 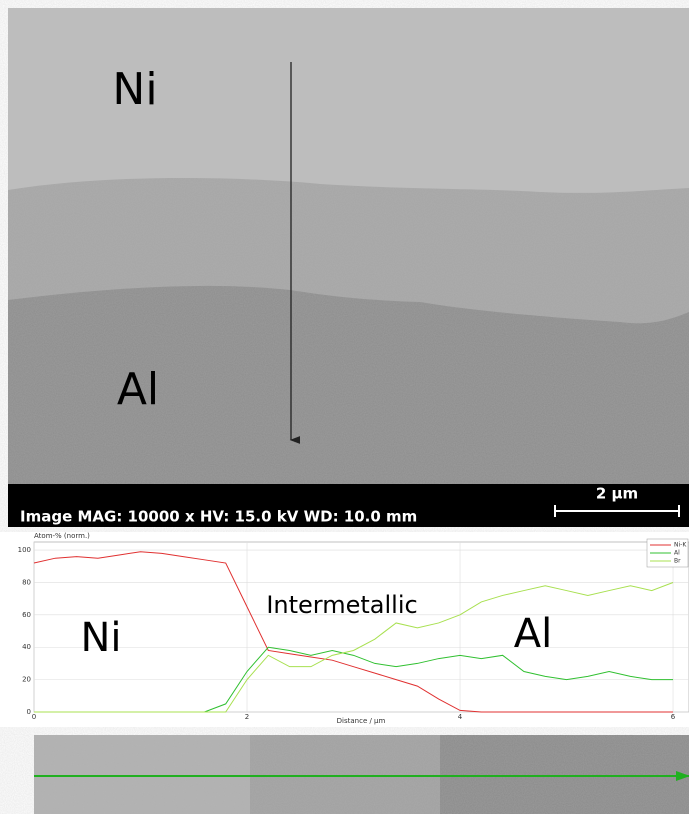 What do you see at coordinates (62, 536) in the screenshot?
I see `y-axis-label: Atom-% (norm.)` at bounding box center [62, 536].